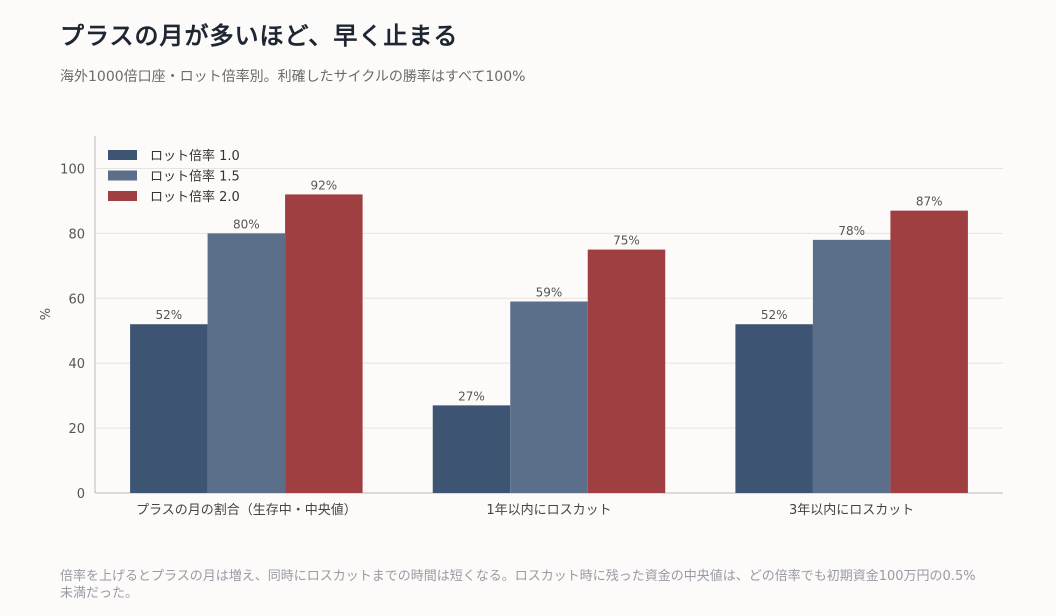 The image size is (1056, 616). Describe the element at coordinates (246, 224) in the screenshot. I see `data-label: 80%` at that location.